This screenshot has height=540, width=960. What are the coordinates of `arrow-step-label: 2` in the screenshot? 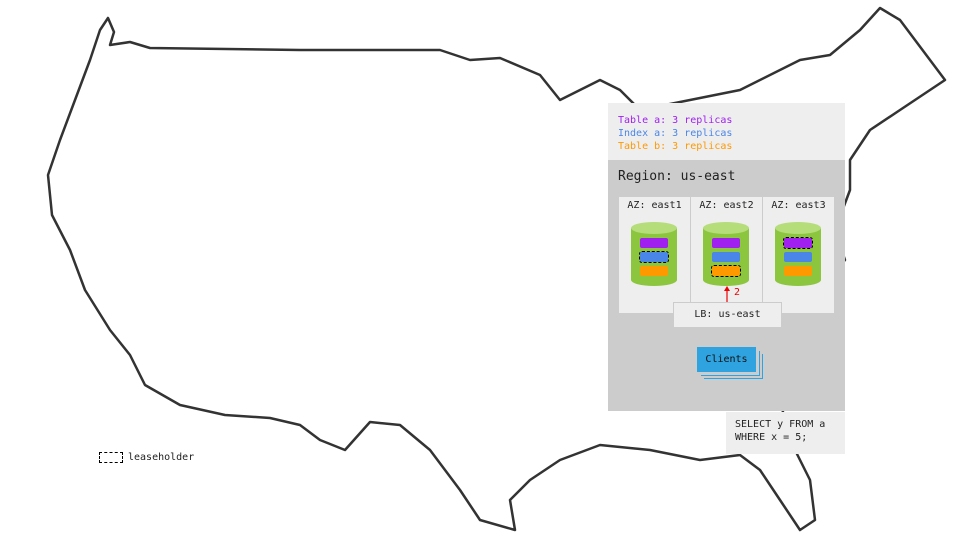 It's located at (737, 292).